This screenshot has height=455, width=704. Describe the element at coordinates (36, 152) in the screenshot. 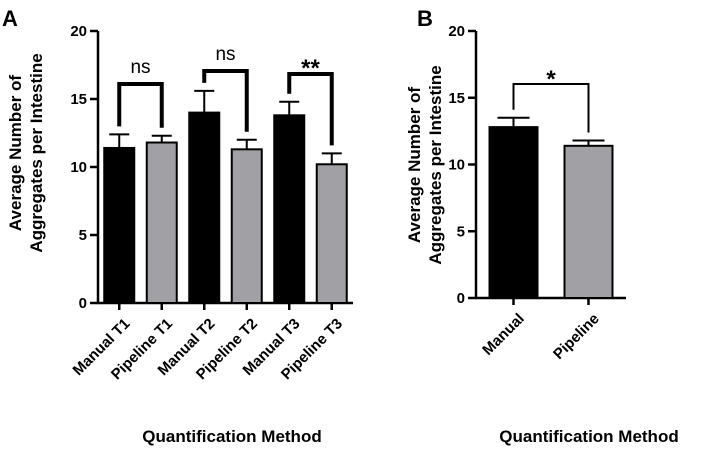

I see `panel-a-ylabel-line2: Aggregates per Intestine` at that location.